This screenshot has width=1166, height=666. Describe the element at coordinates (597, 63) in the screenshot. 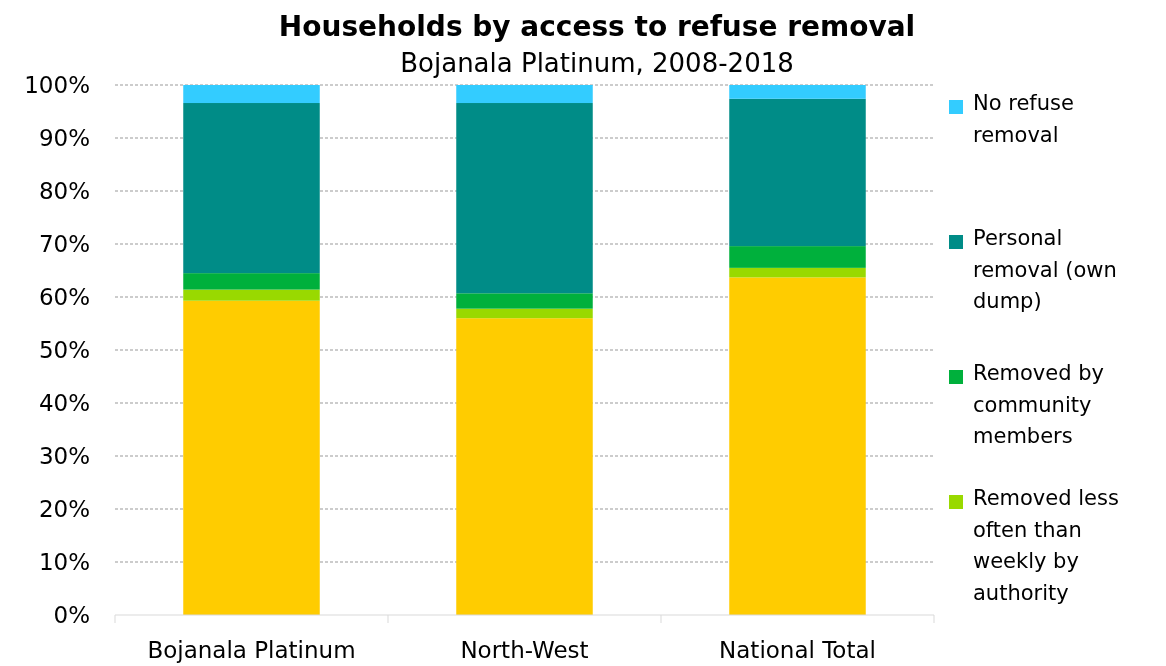

I see `chart-subtitle: Bojanala Platinum, 2008-2018` at that location.